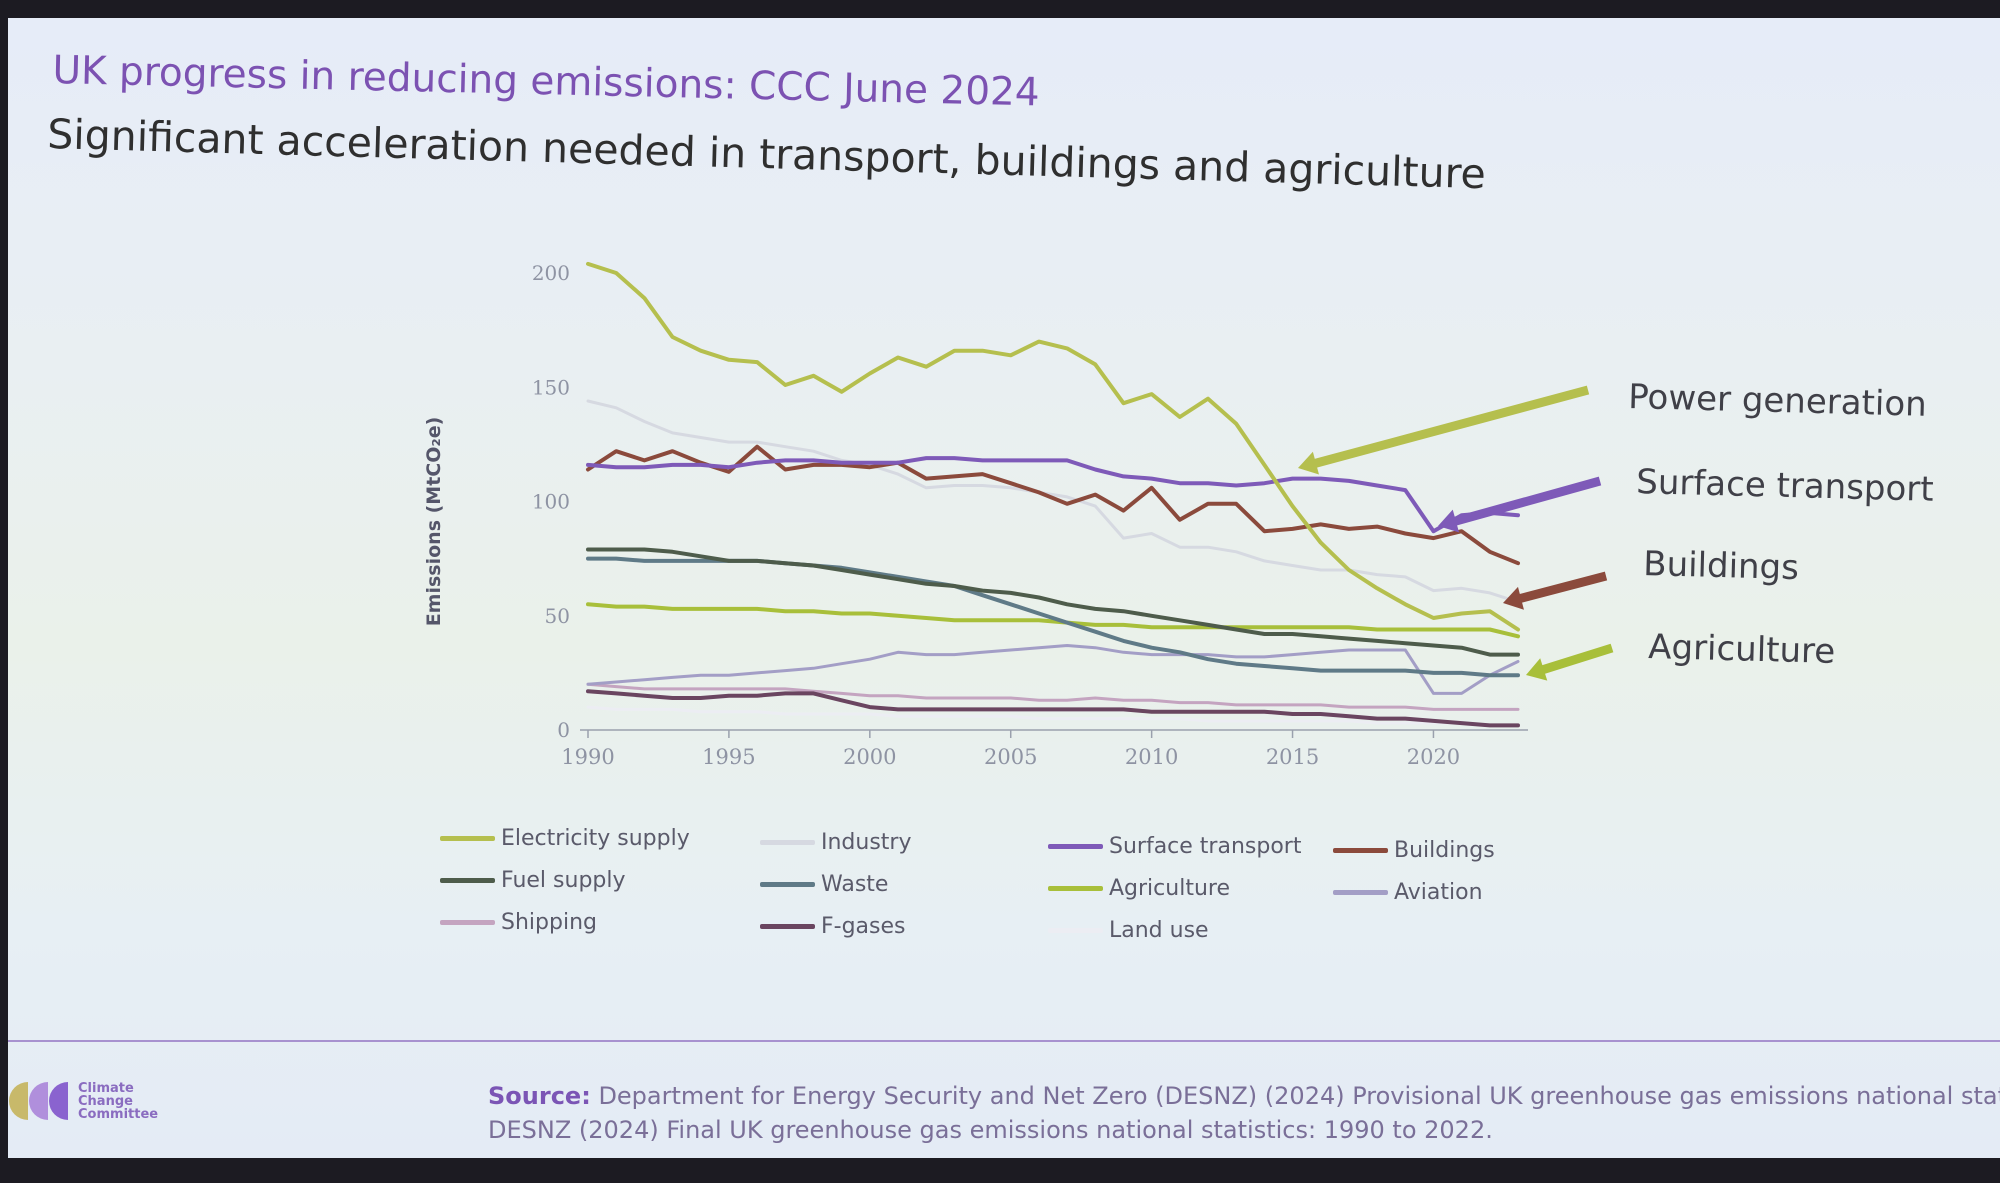 The image size is (2000, 1183). I want to click on logo-line: Committee, so click(118, 1114).